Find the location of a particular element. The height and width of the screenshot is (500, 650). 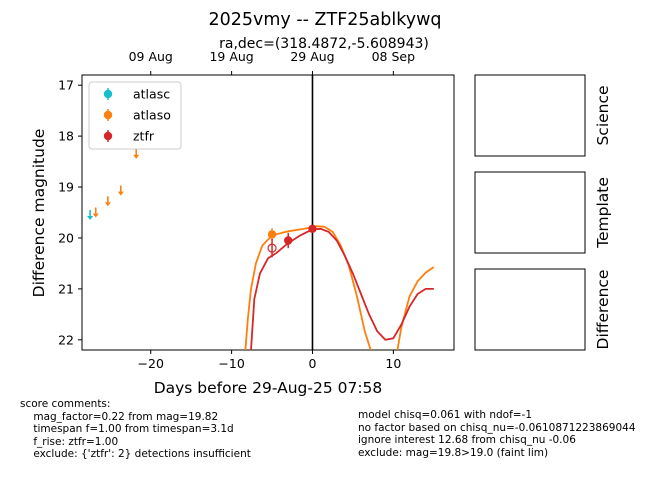

legend-box is located at coordinates (135, 115).